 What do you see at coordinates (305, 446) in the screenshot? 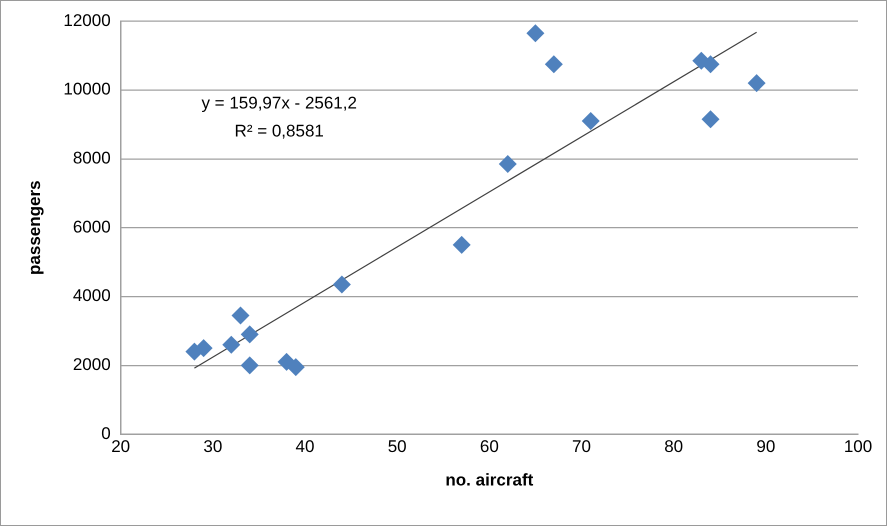
I see `x-tick-label: 40` at bounding box center [305, 446].